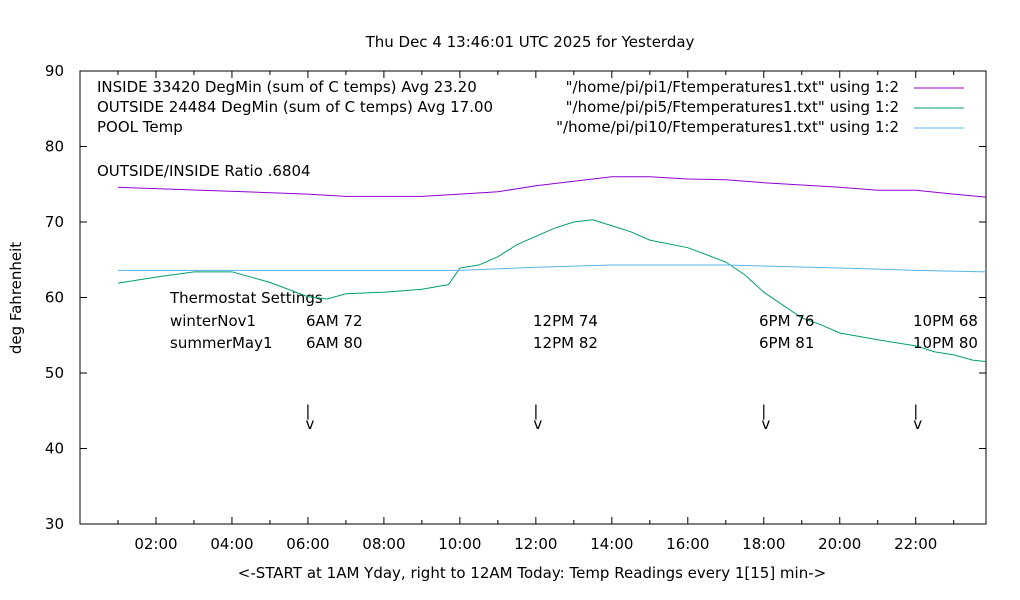  I want to click on y-tick-label: 70, so click(54, 222).